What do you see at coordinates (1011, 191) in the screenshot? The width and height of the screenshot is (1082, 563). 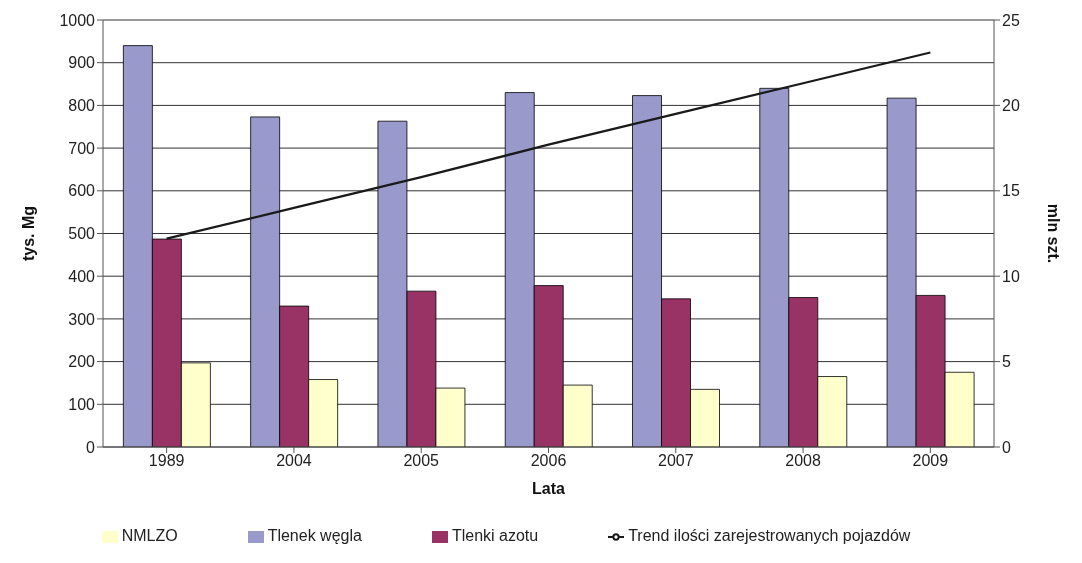 I see `y2-tick-label: 15` at bounding box center [1011, 191].